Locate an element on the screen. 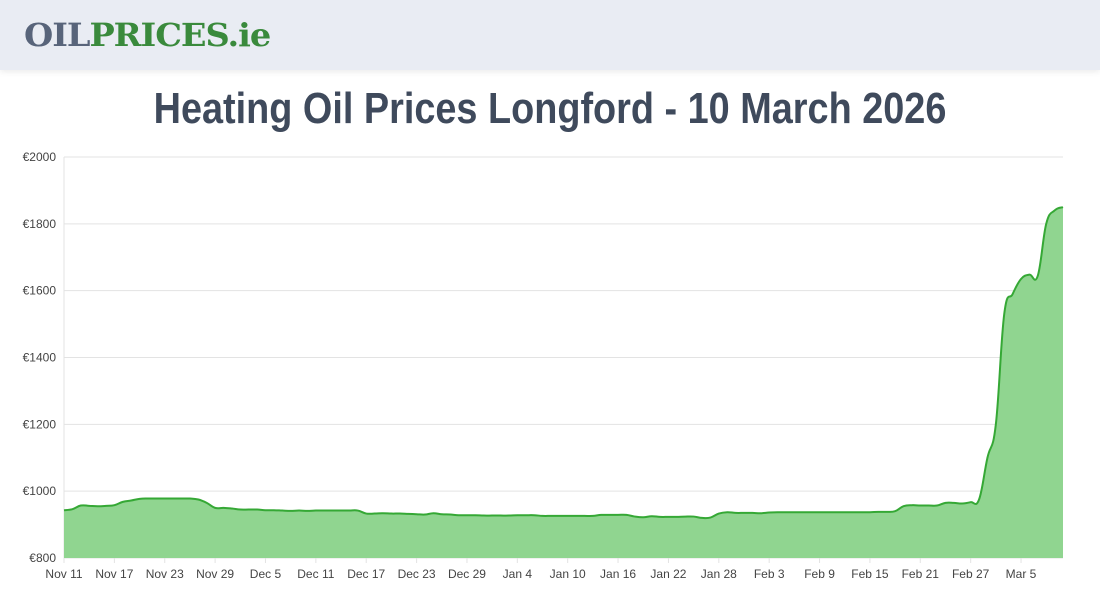  x-tick-label: Nov 17 is located at coordinates (114, 574).